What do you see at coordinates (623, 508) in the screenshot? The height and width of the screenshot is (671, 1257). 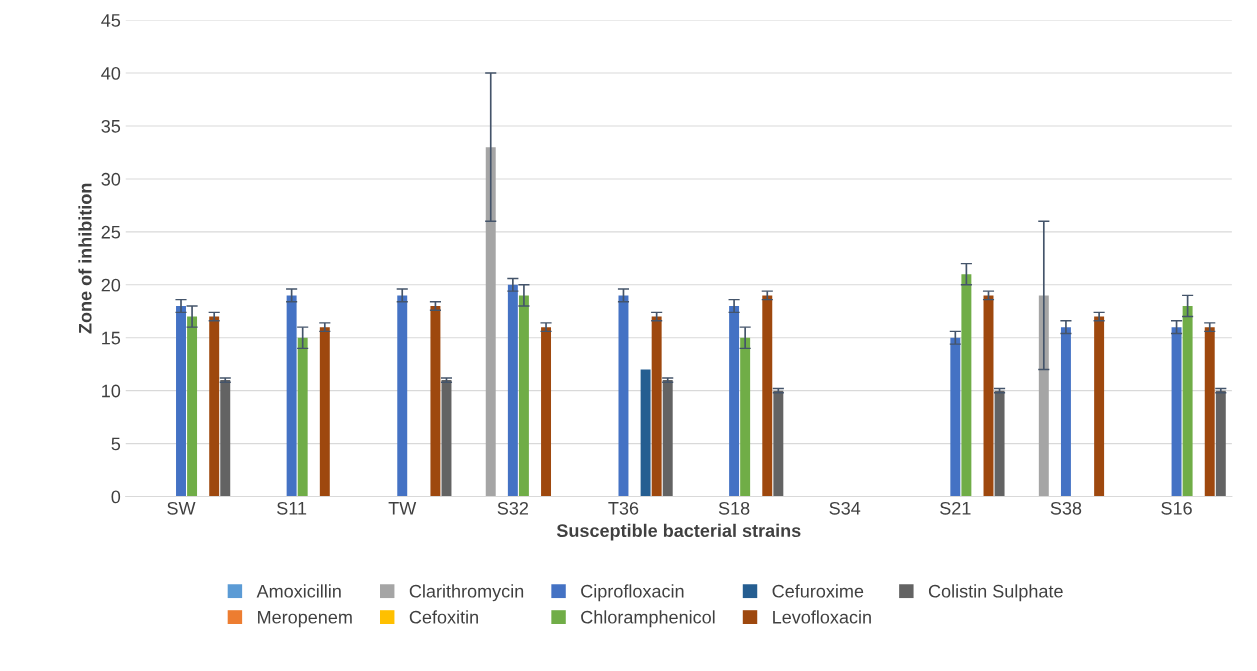 I see `x-tick-label: T36` at bounding box center [623, 508].